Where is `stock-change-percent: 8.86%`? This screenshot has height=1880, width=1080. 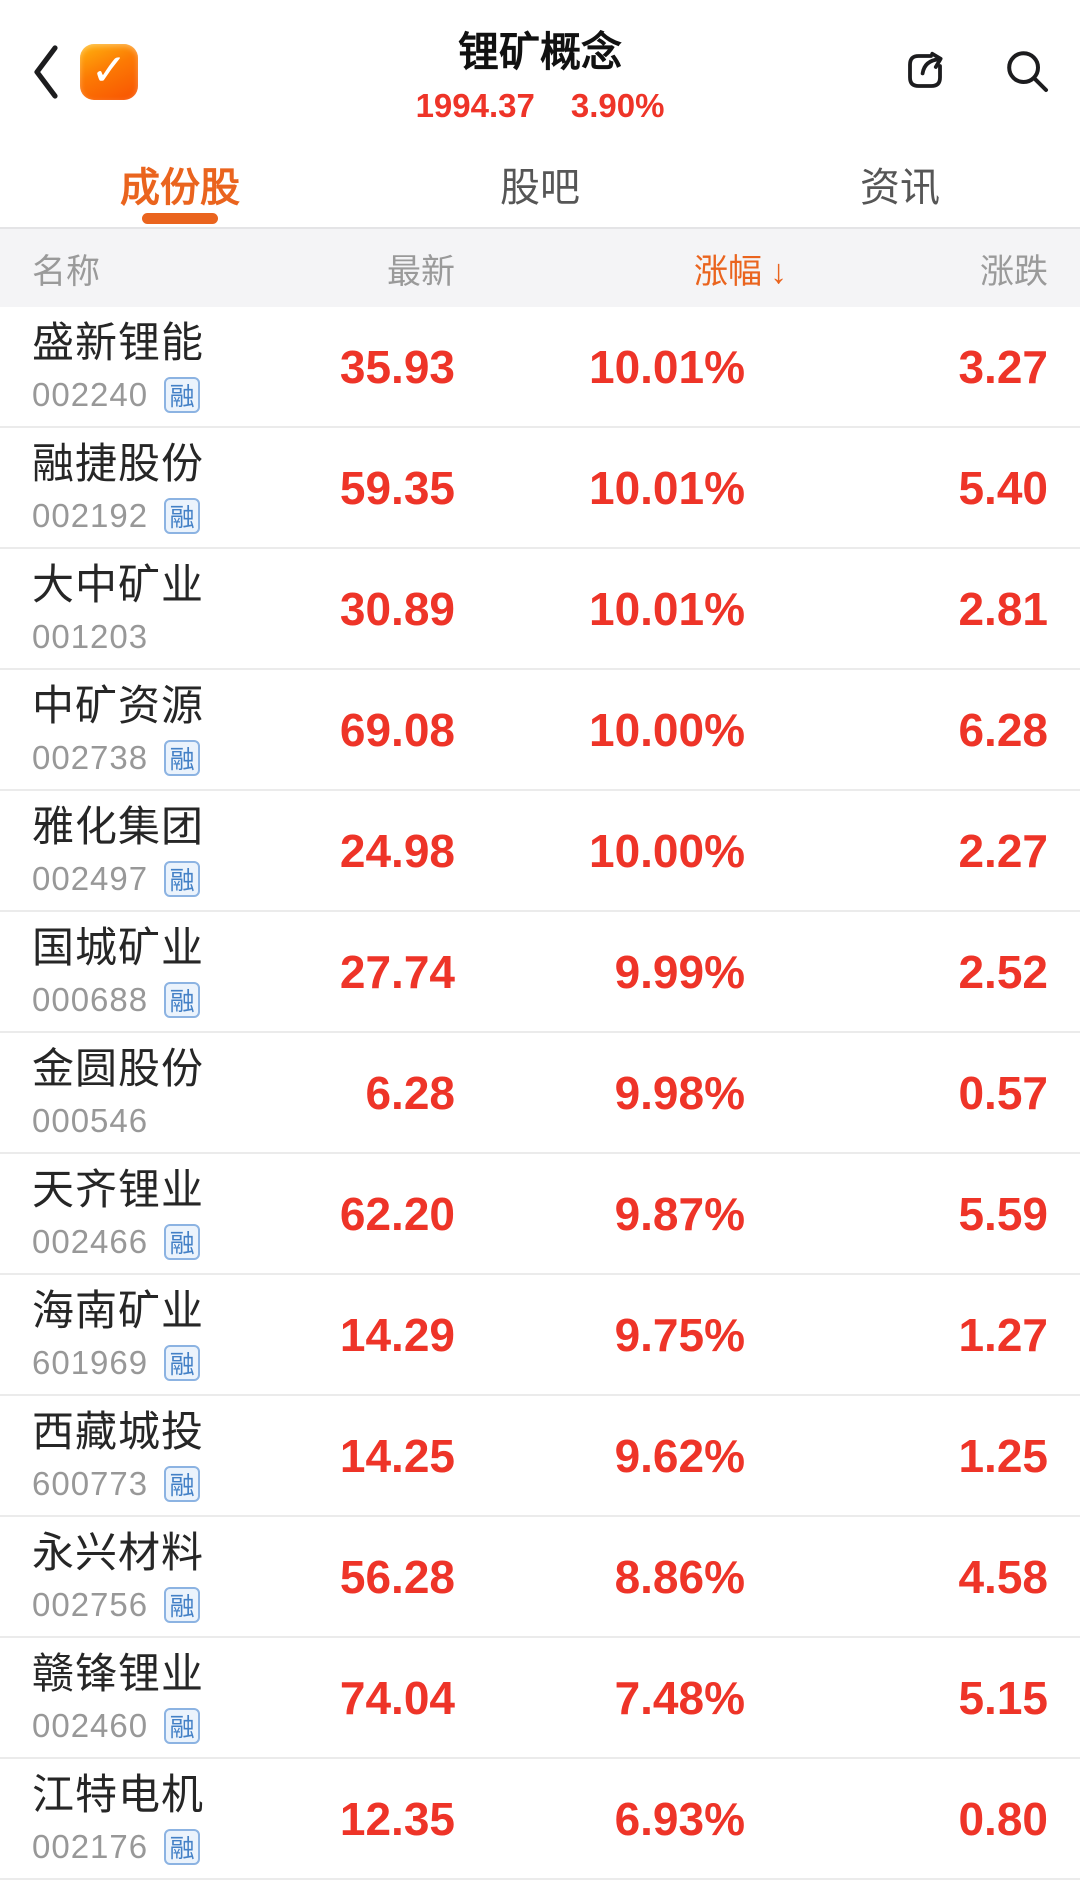 stock-change-percent: 8.86% is located at coordinates (679, 1576).